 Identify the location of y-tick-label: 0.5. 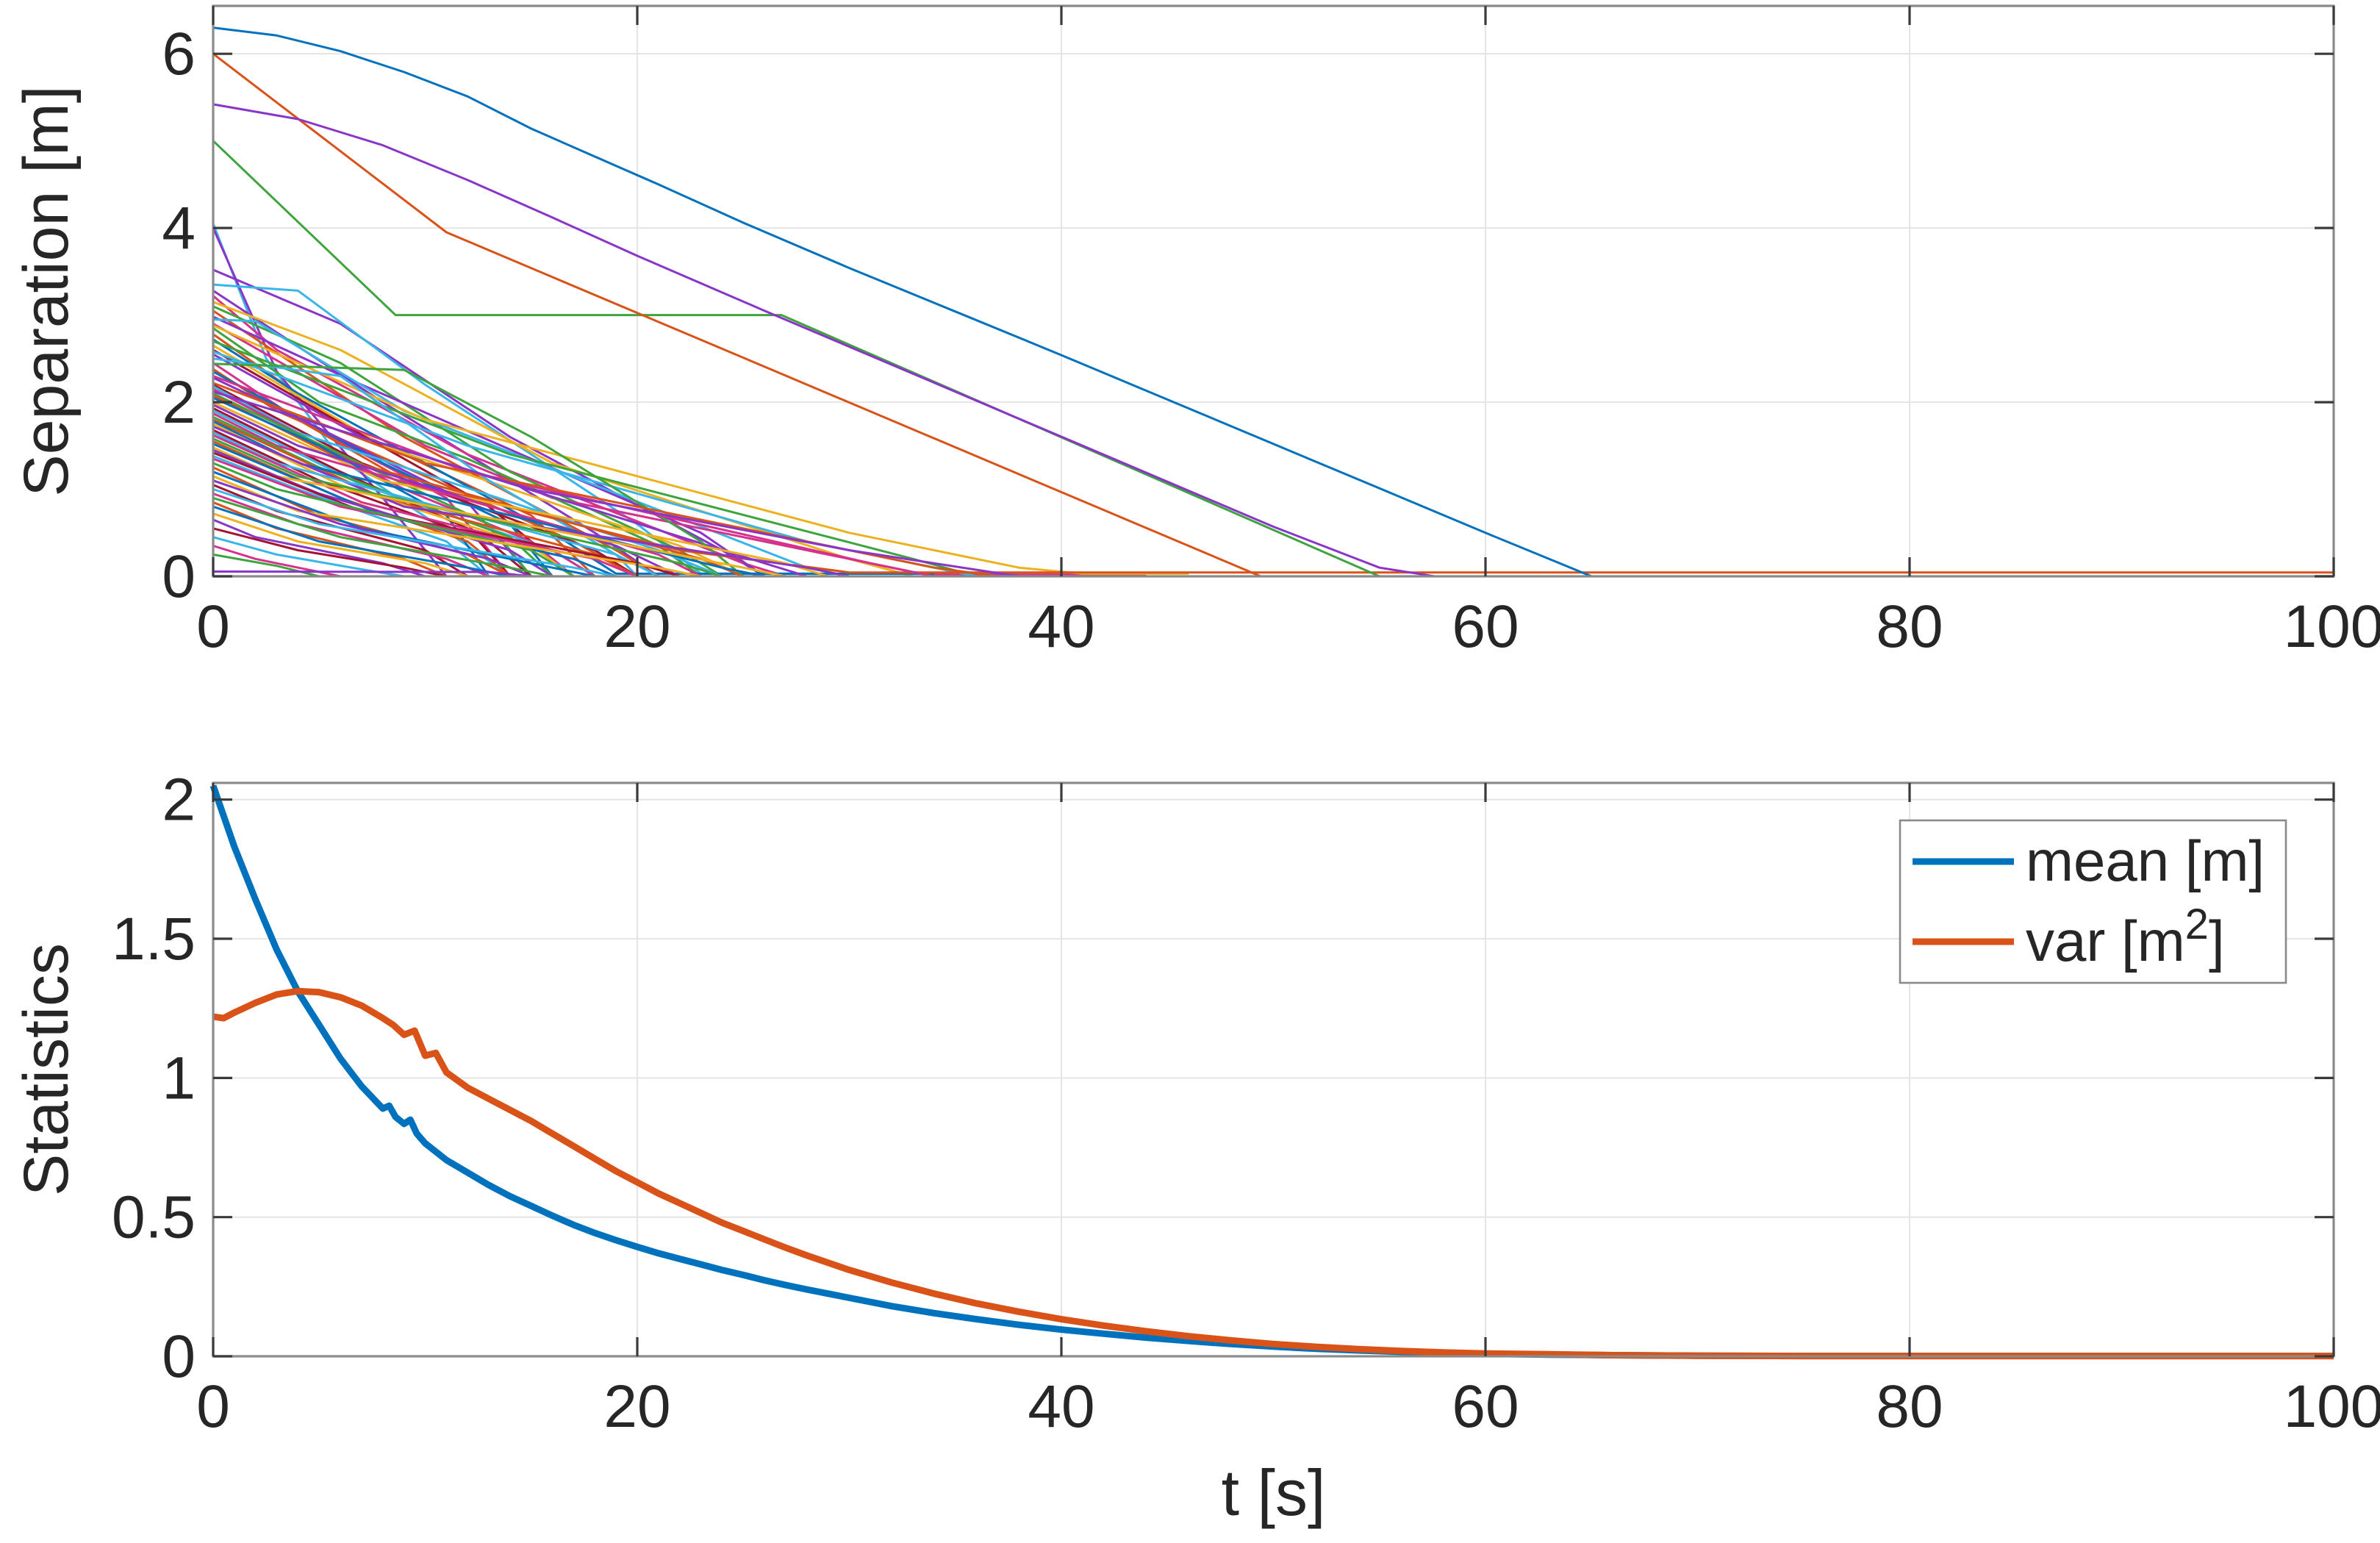
(154, 1217).